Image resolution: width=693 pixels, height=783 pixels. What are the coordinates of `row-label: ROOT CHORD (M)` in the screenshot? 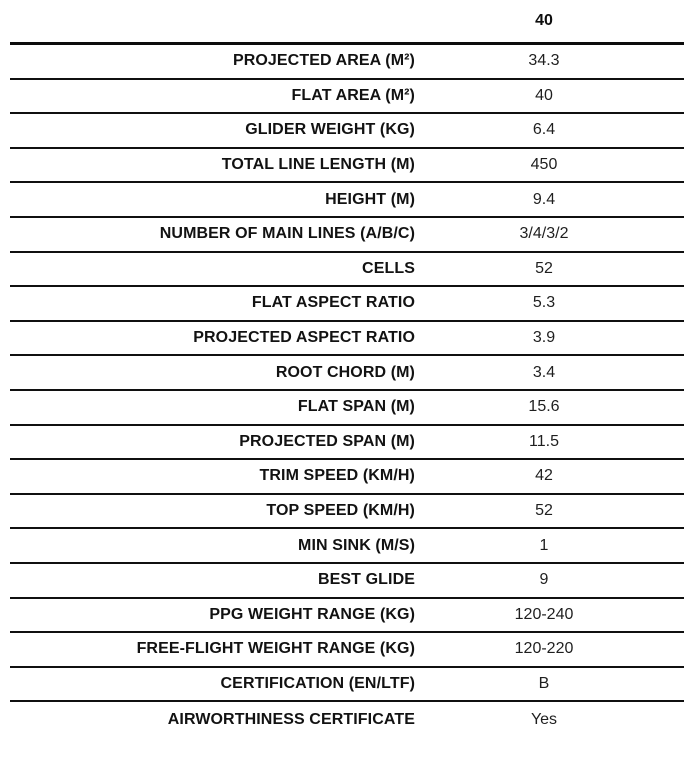 It's located at (345, 372).